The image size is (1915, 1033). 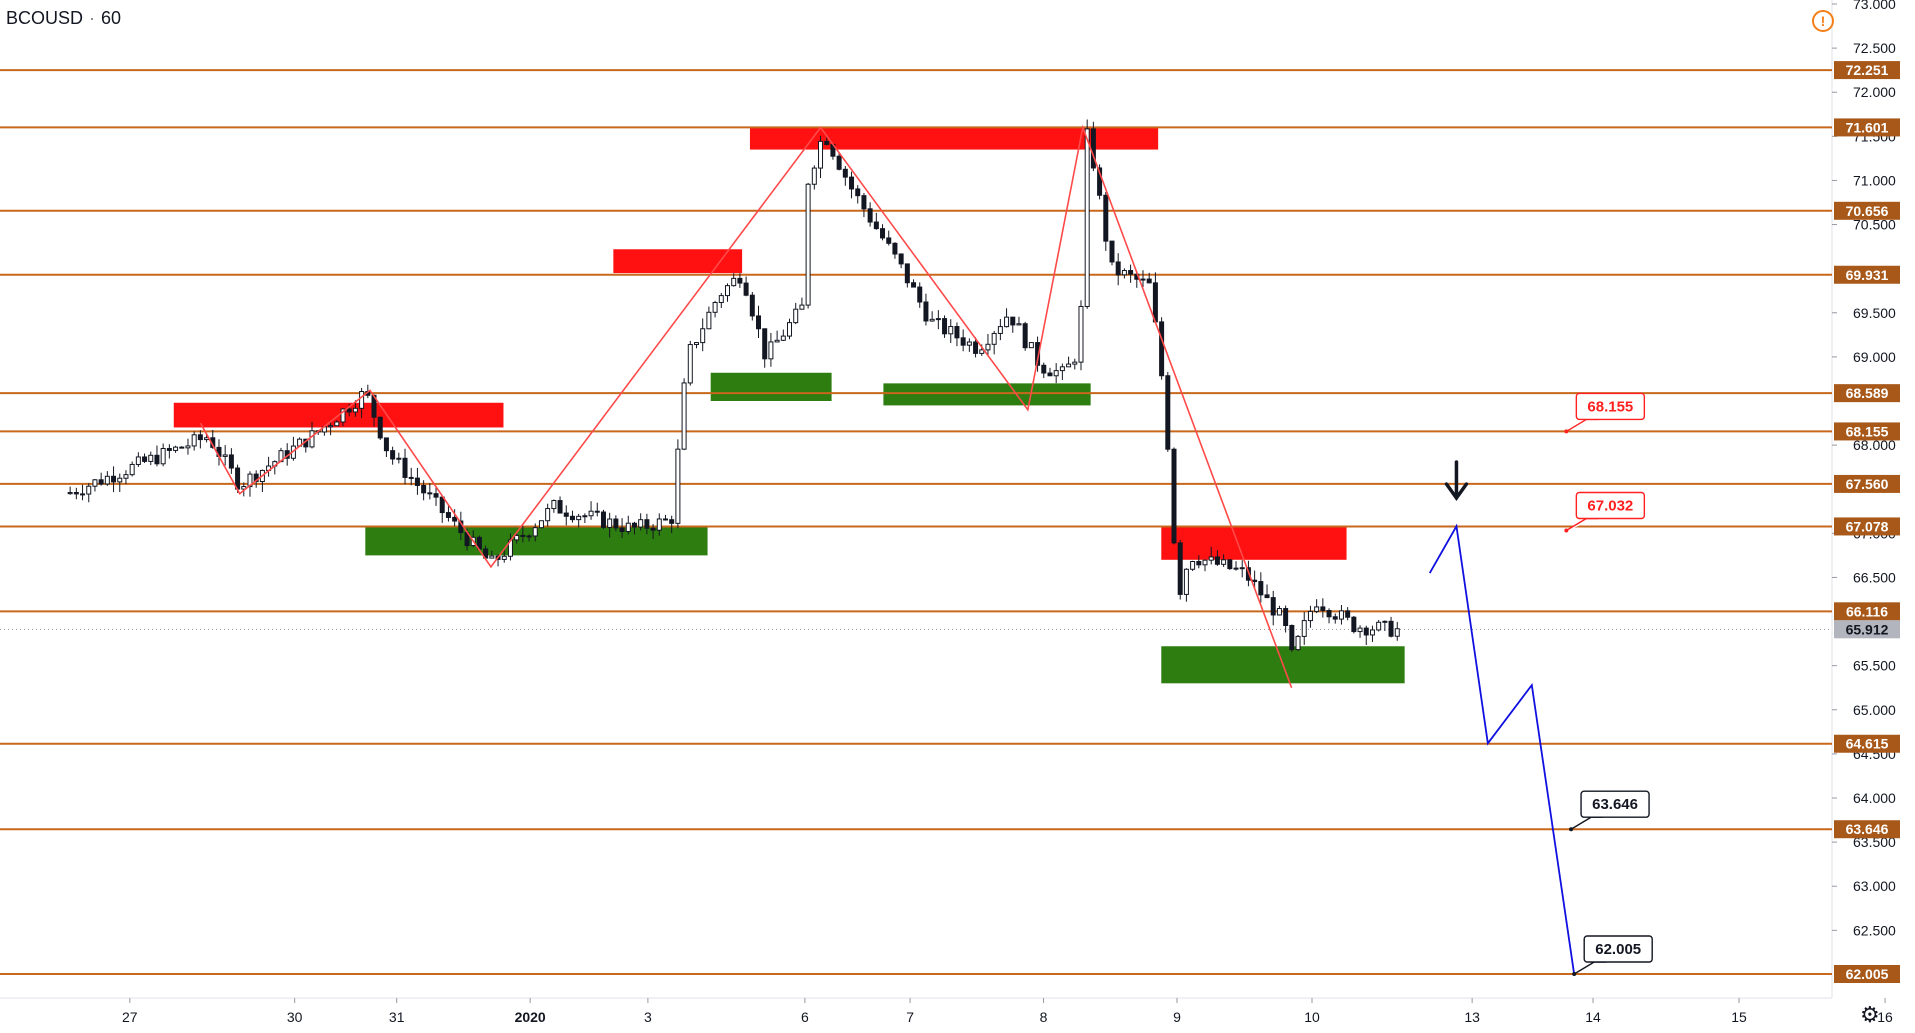 What do you see at coordinates (1823, 21) in the screenshot?
I see `warning-icon: !` at bounding box center [1823, 21].